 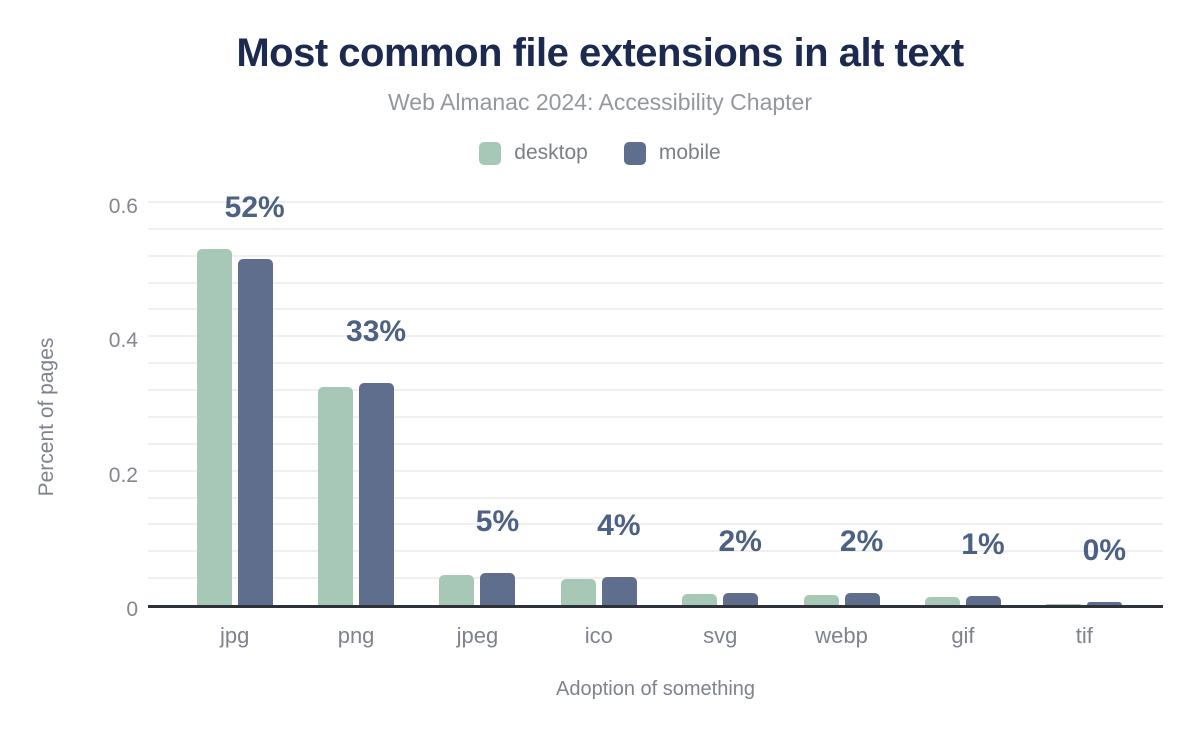 I want to click on x-label-svg: svg, so click(x=720, y=635).